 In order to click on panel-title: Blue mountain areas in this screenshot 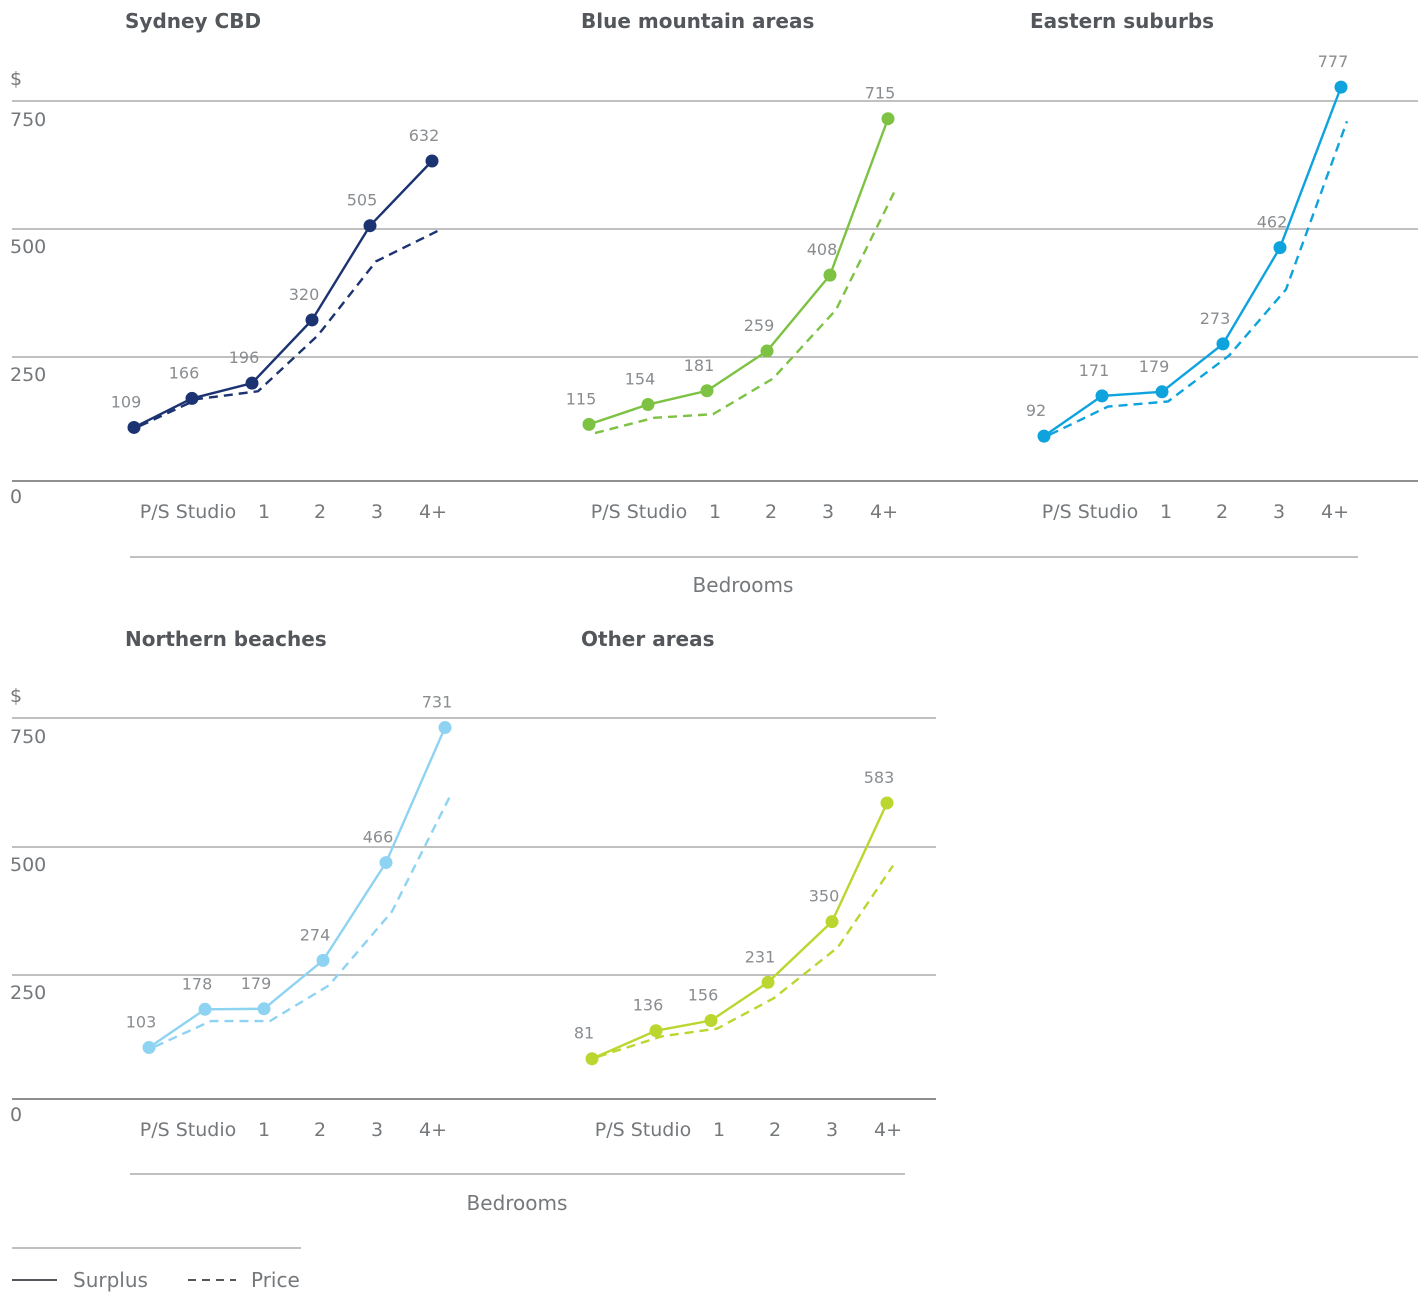, I will do `click(697, 21)`.